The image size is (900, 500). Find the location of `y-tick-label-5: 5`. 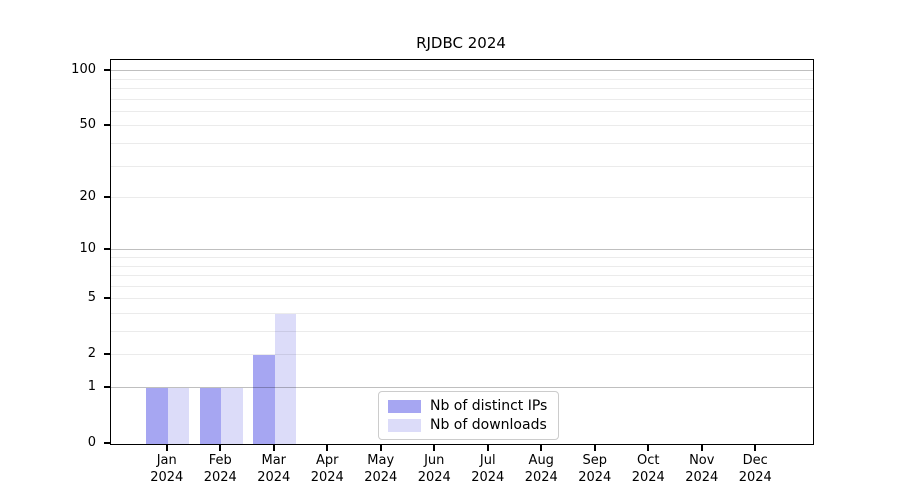

y-tick-label-5: 5 is located at coordinates (91, 298).